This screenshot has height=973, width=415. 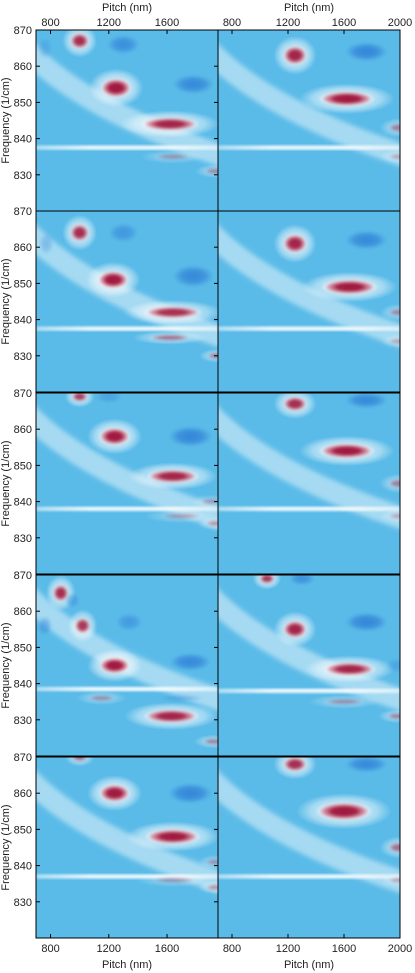 What do you see at coordinates (167, 949) in the screenshot?
I see `x-tick-label-bottom: 1600` at bounding box center [167, 949].